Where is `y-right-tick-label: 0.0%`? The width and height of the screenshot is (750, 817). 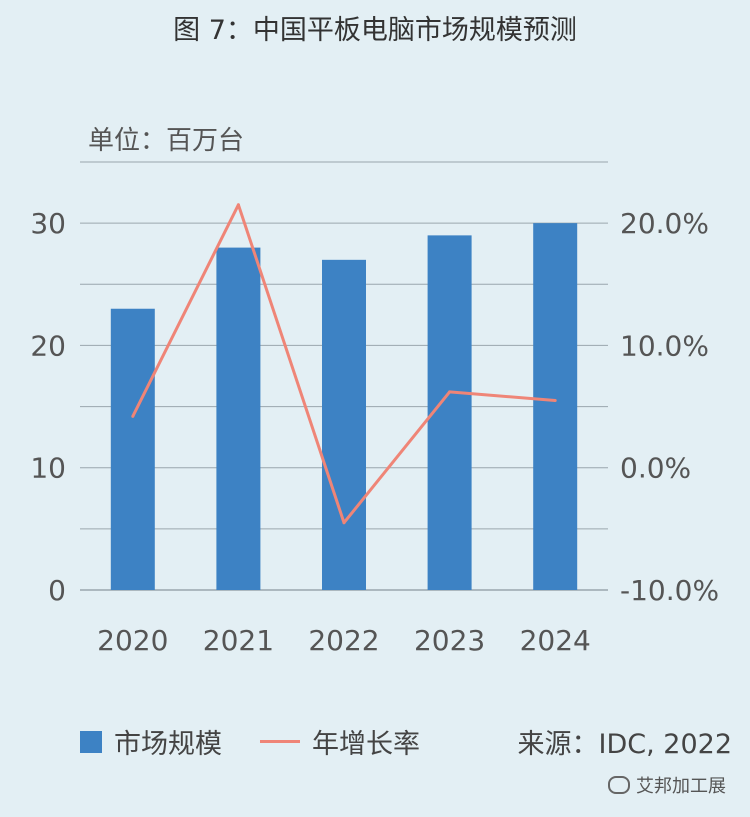
y-right-tick-label: 0.0% is located at coordinates (655, 468).